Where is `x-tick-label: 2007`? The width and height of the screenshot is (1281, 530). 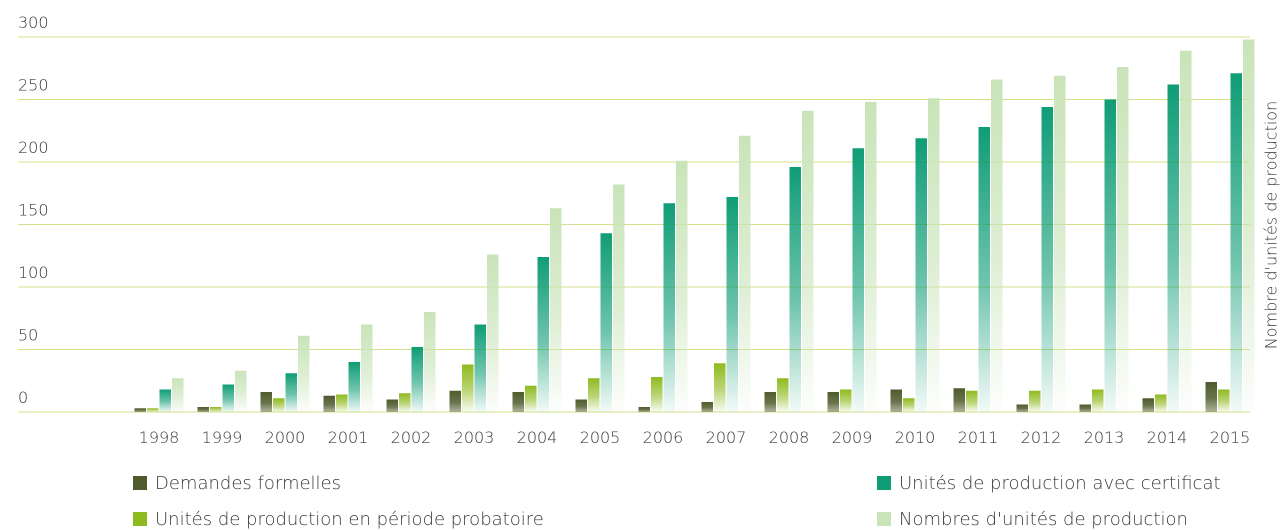
x-tick-label: 2007 is located at coordinates (726, 437).